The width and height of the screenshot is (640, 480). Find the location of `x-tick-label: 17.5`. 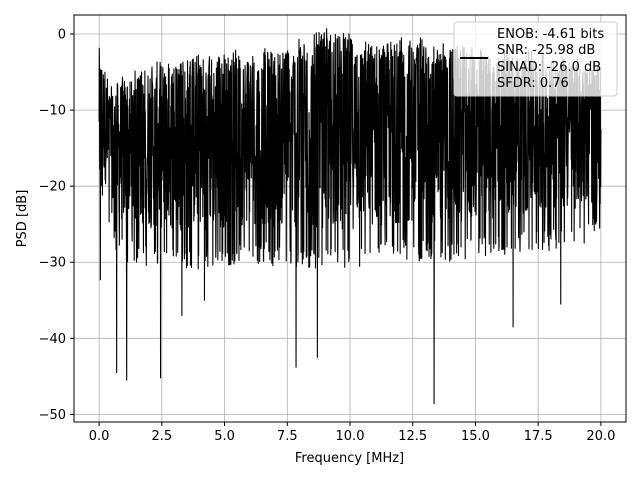

x-tick-label: 17.5 is located at coordinates (538, 436).